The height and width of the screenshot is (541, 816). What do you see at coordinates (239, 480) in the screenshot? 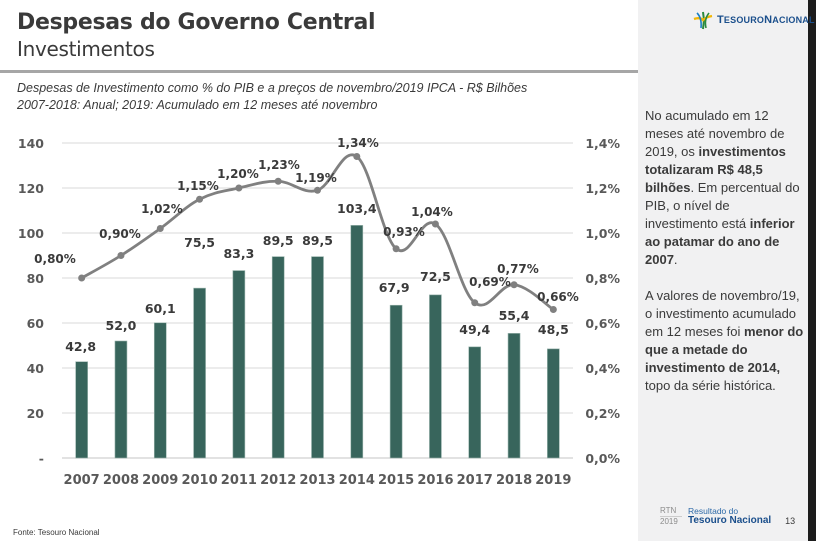
I see `x-tick-label: 2011` at bounding box center [239, 480].